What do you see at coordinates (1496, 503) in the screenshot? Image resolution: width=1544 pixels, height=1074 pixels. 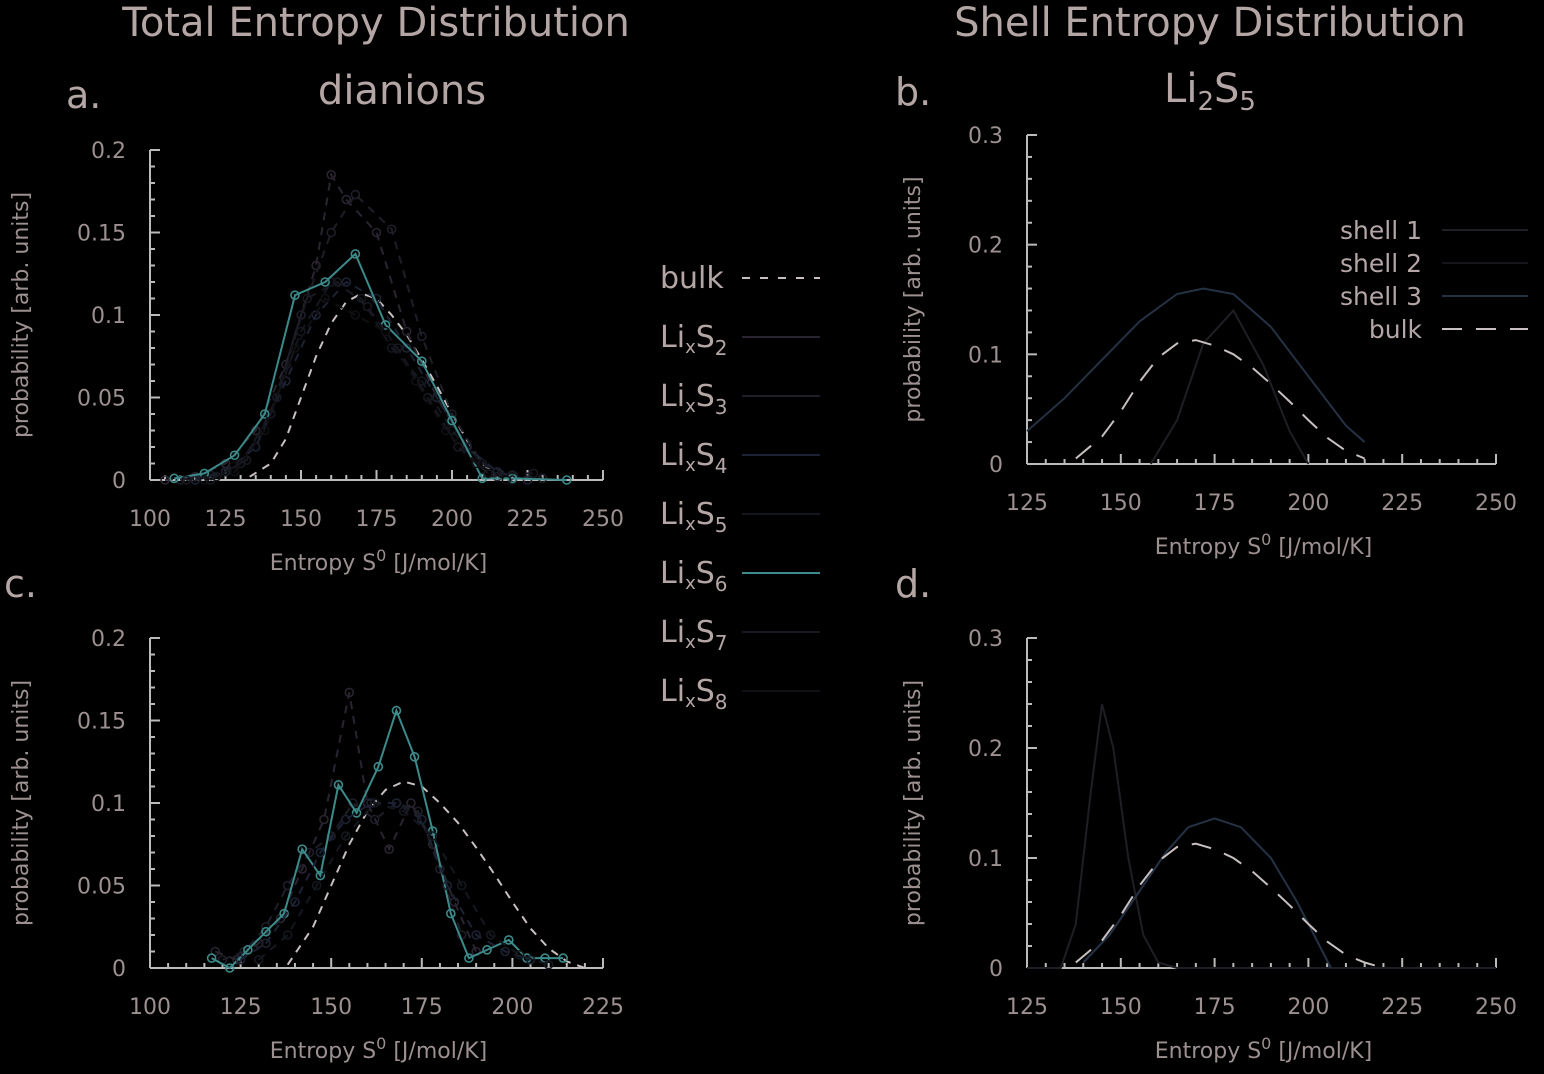 I see `x-tick-label: 250` at bounding box center [1496, 503].